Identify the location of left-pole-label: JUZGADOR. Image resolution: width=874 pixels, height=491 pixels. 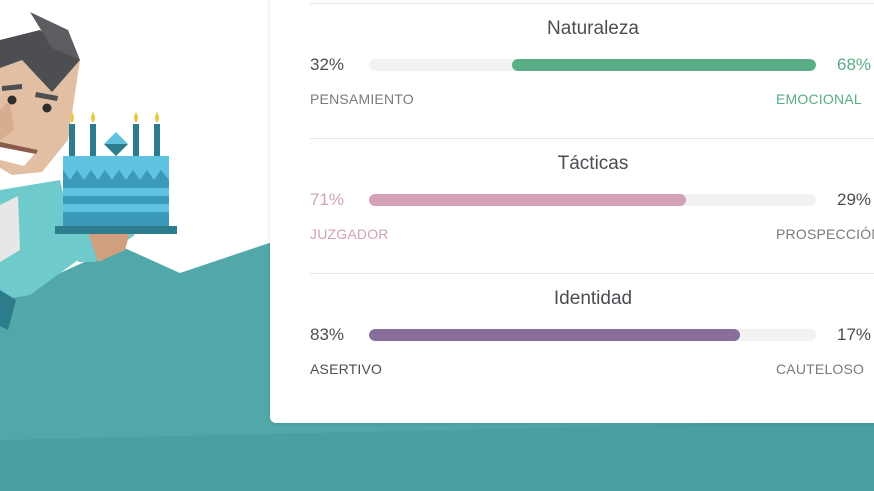
(349, 234).